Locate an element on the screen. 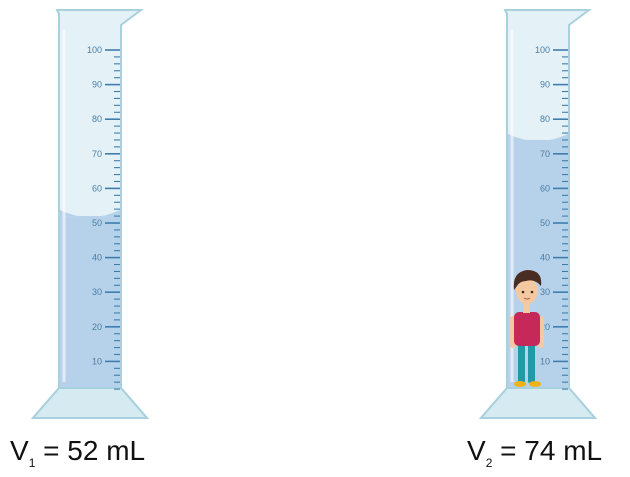 The height and width of the screenshot is (477, 630). scale-labels-left: 10 20 30 40 50 60 70 80 90 100 is located at coordinates (94, 205).